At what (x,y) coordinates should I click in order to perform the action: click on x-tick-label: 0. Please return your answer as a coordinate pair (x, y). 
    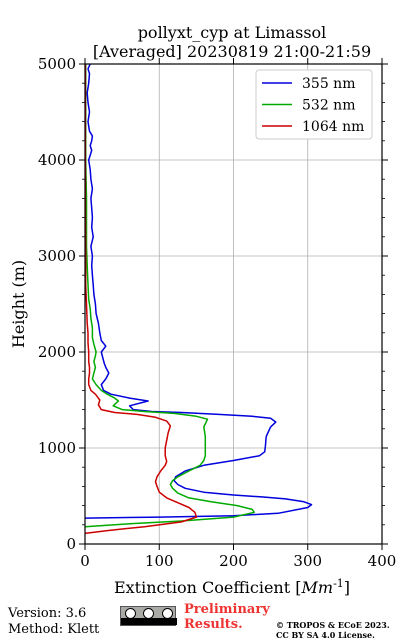
    Looking at the image, I should click on (85, 561).